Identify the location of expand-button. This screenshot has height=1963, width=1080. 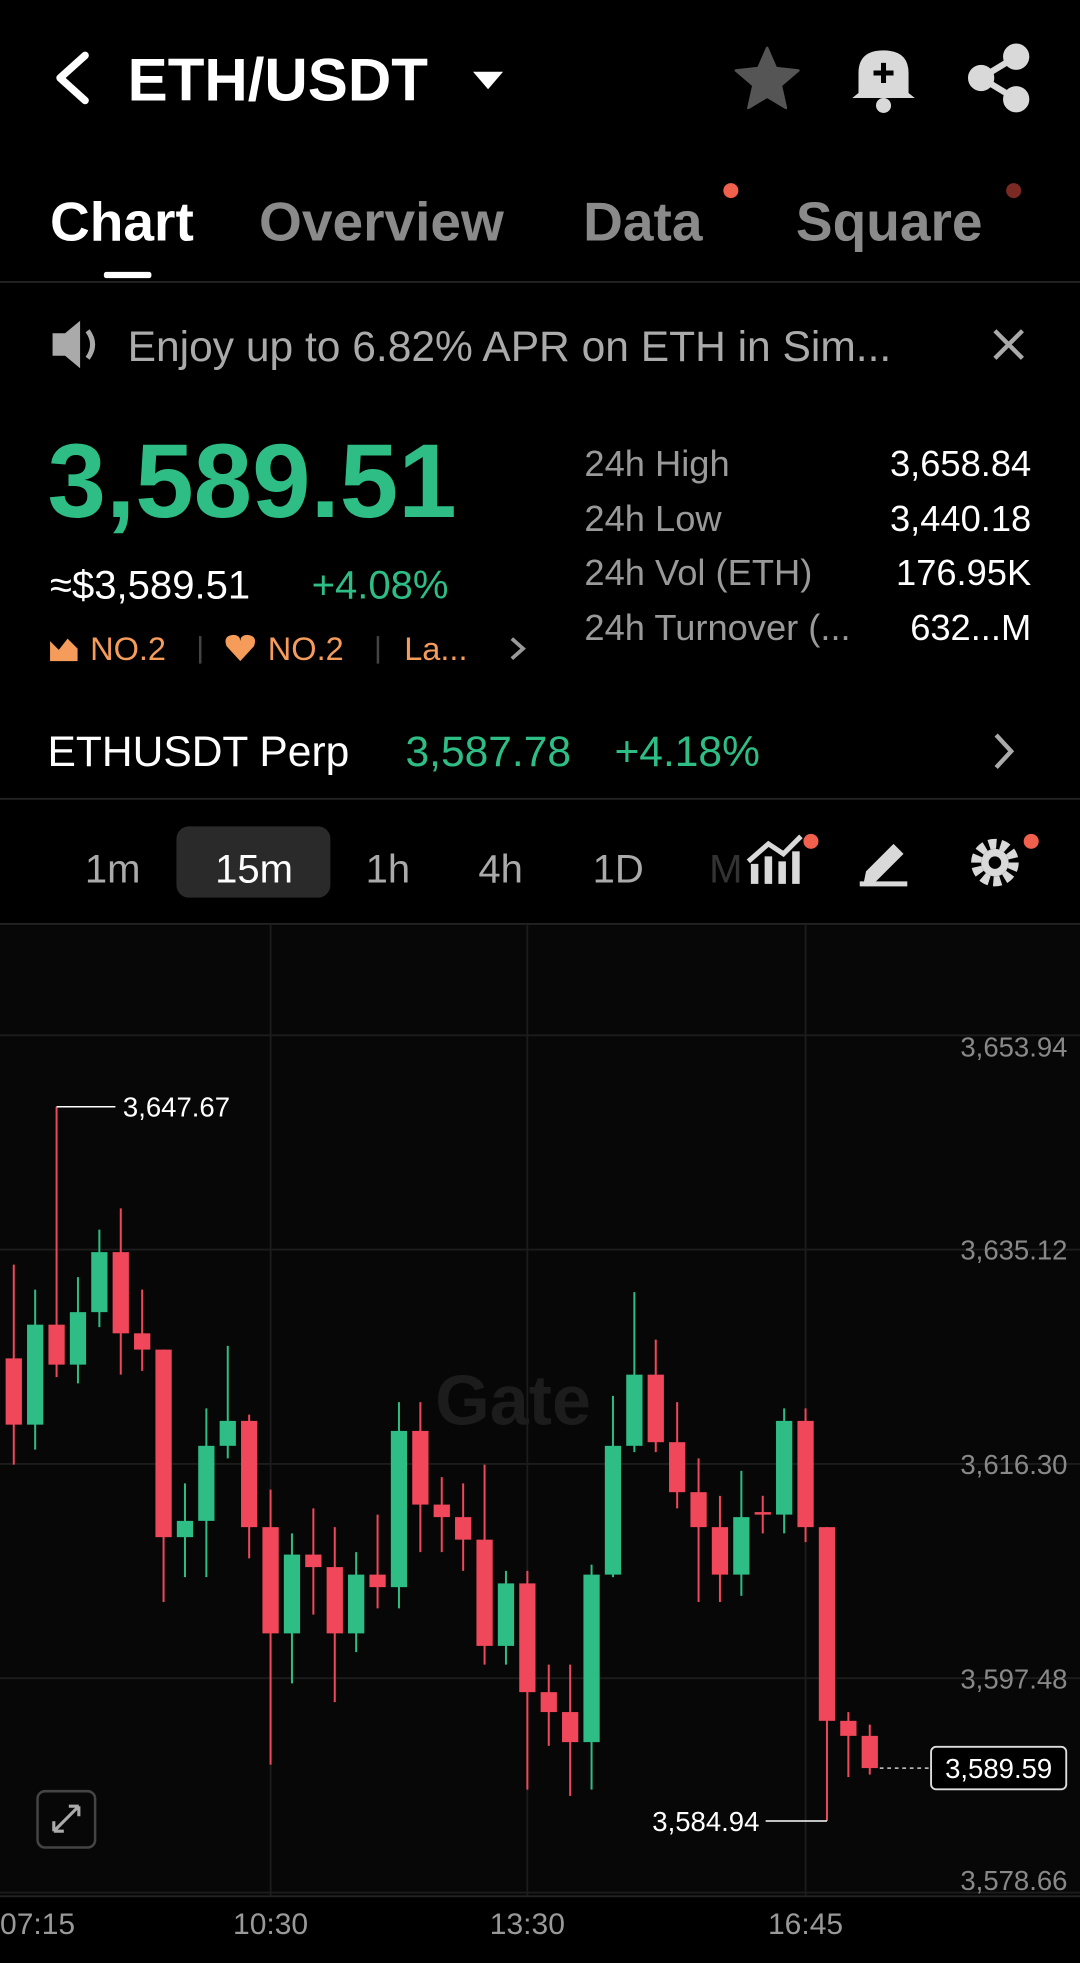
(66, 1819).